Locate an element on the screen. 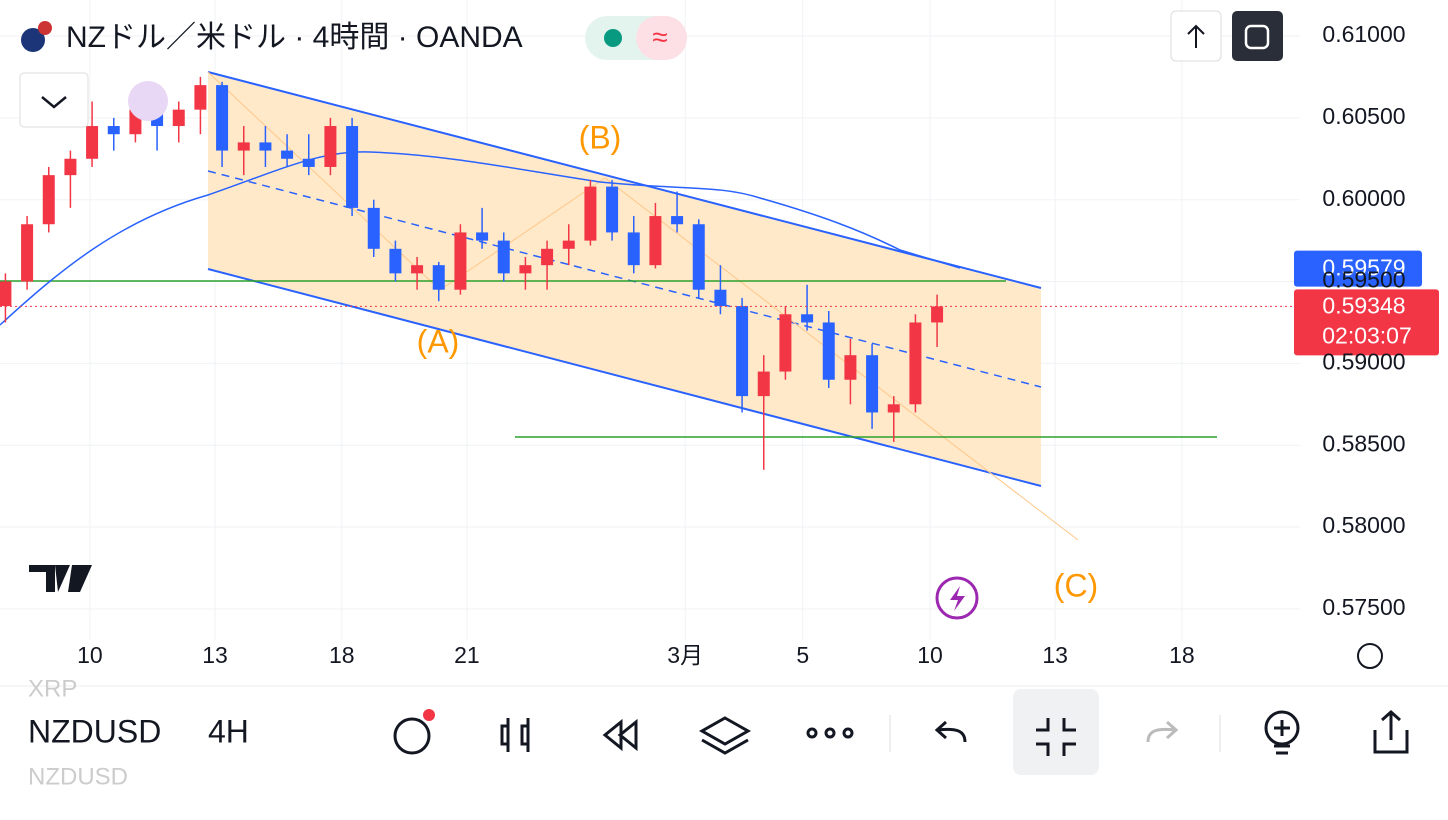  arrow-icon is located at coordinates (1196, 36).